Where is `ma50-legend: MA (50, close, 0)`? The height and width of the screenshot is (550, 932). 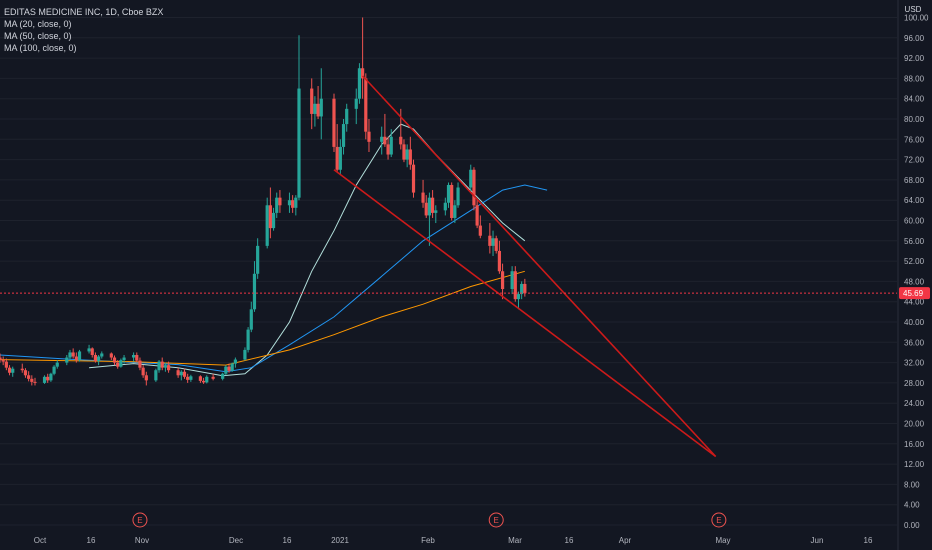 ma50-legend: MA (50, close, 0) is located at coordinates (38, 36).